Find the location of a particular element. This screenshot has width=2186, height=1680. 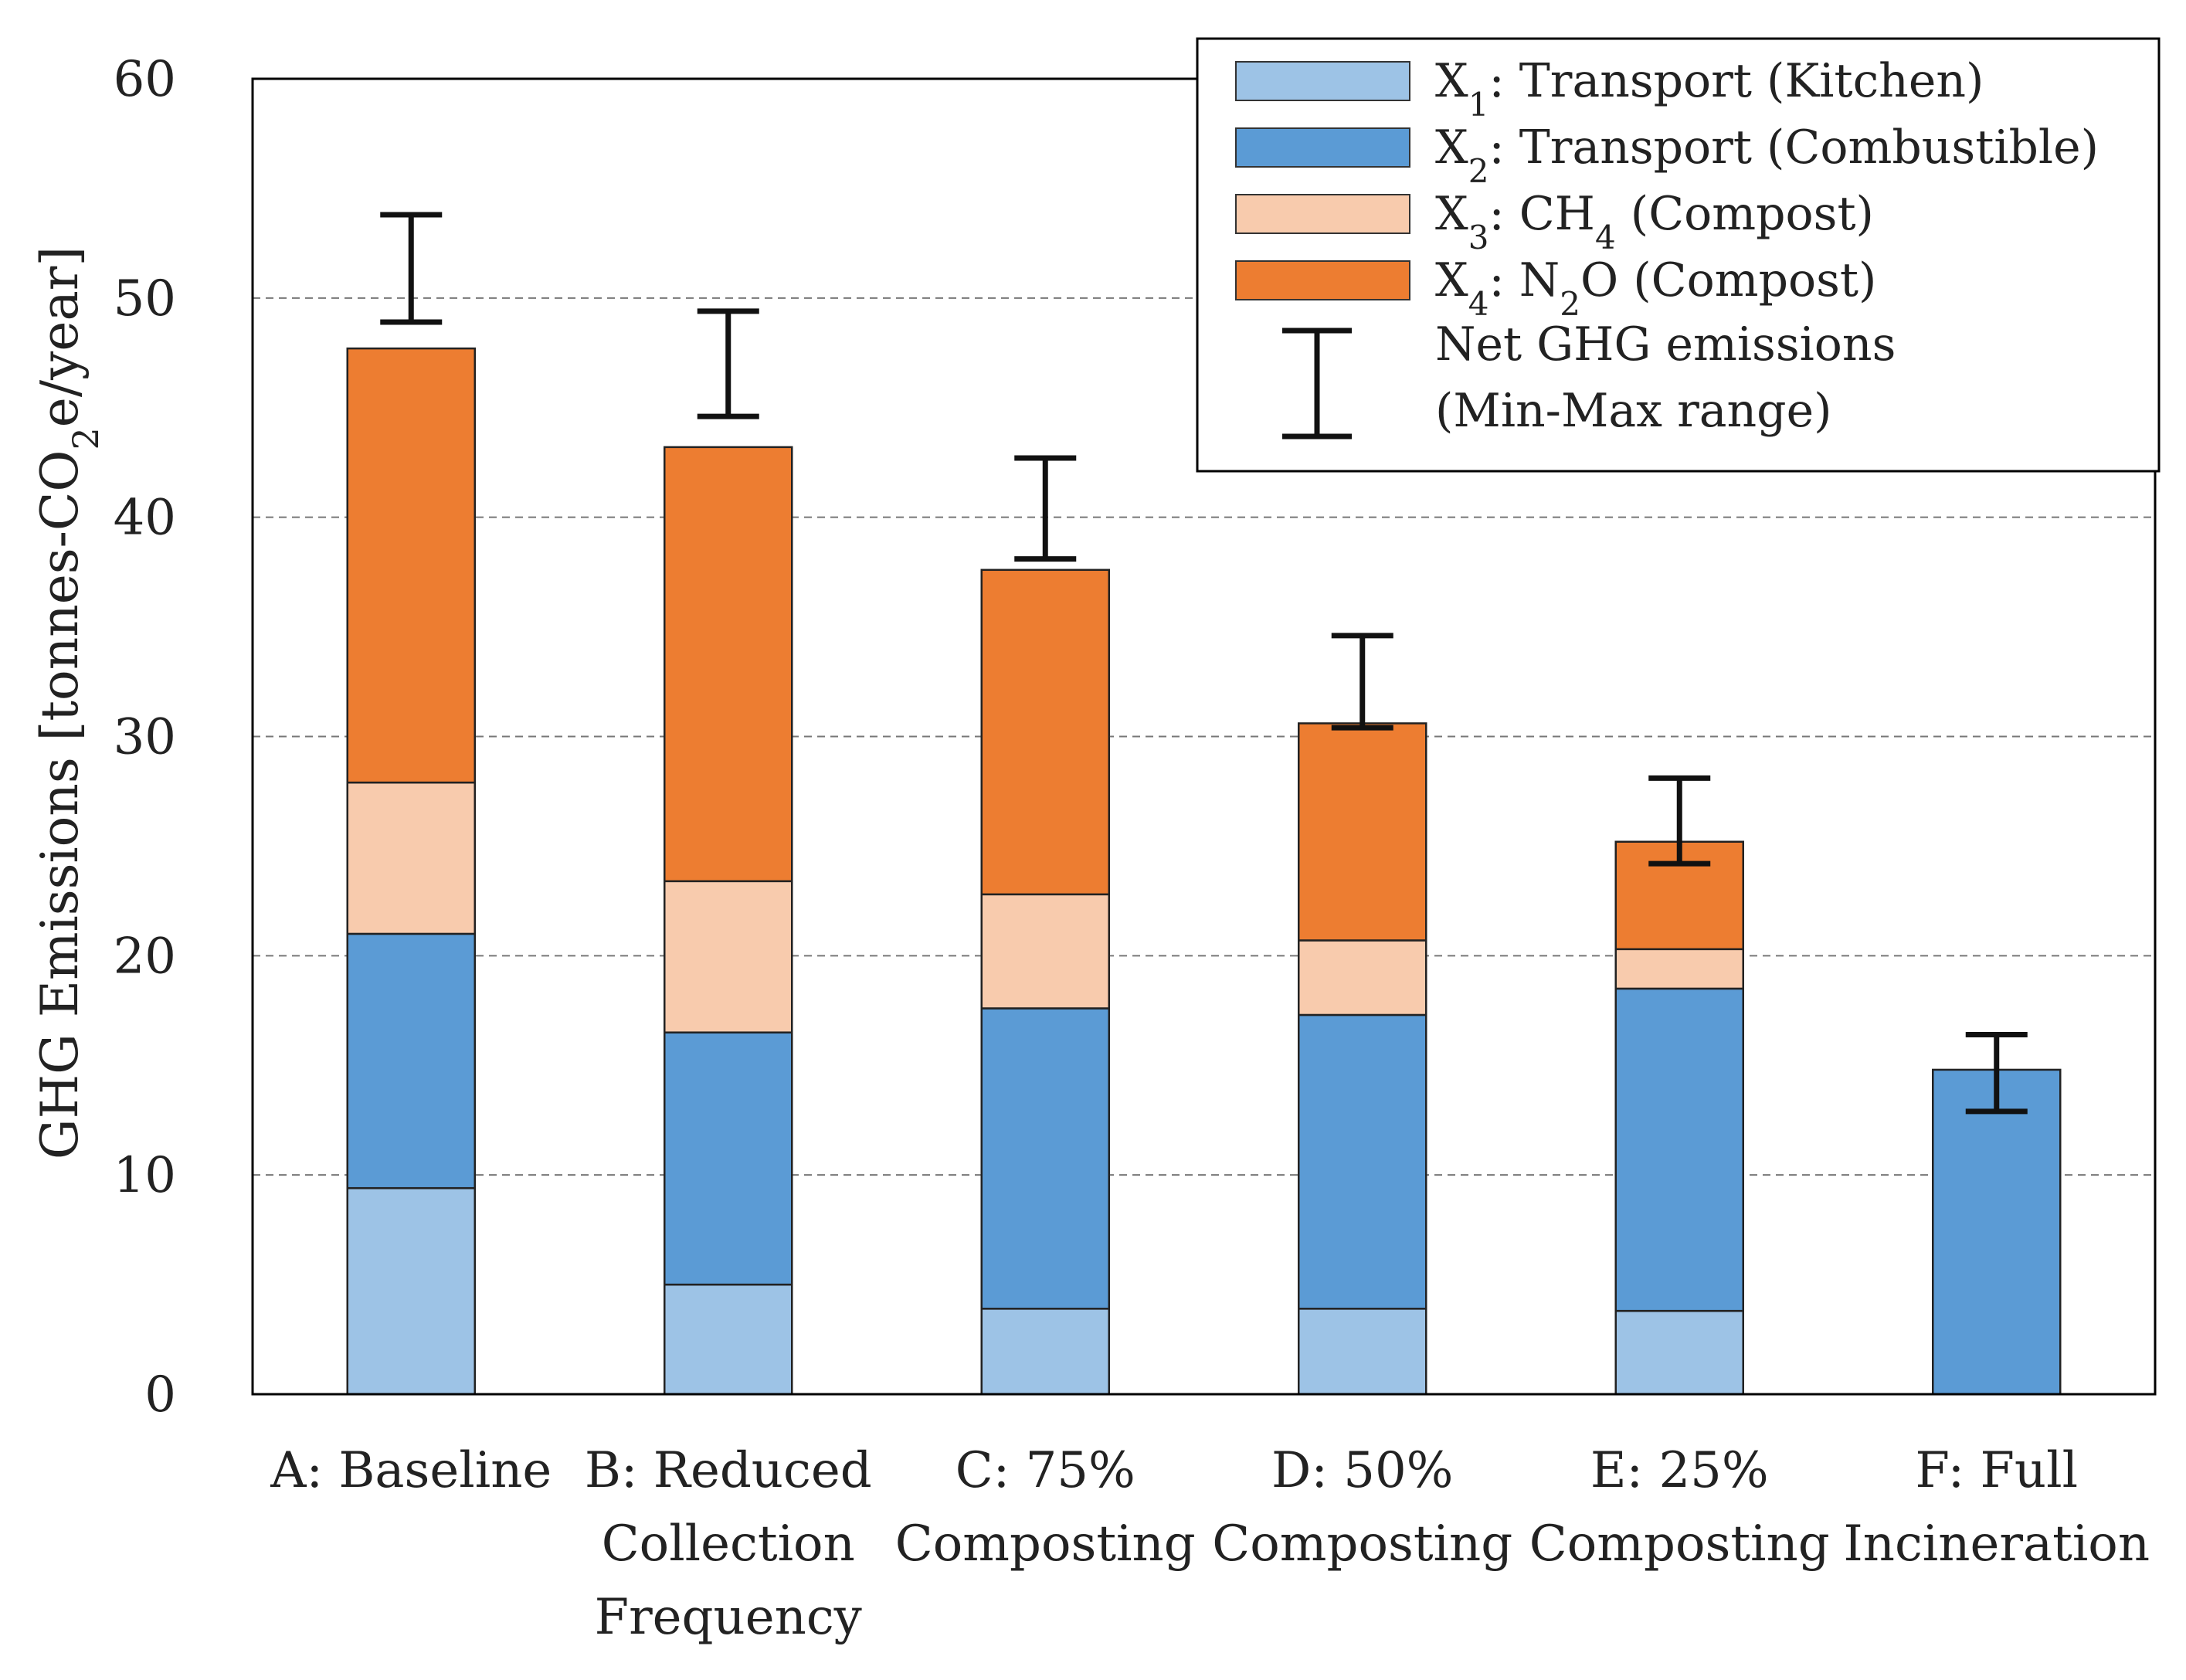

y-tick-label: 30 is located at coordinates (145, 737).